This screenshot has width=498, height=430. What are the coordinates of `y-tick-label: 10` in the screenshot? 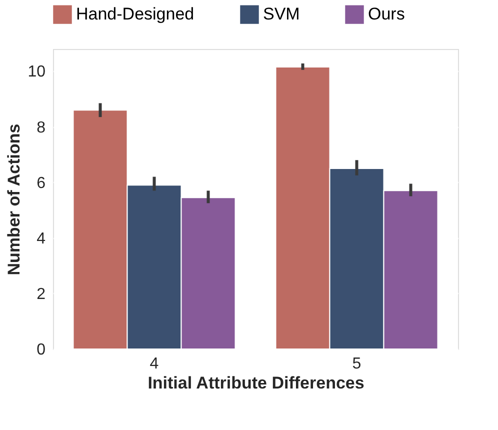 It's located at (37, 72).